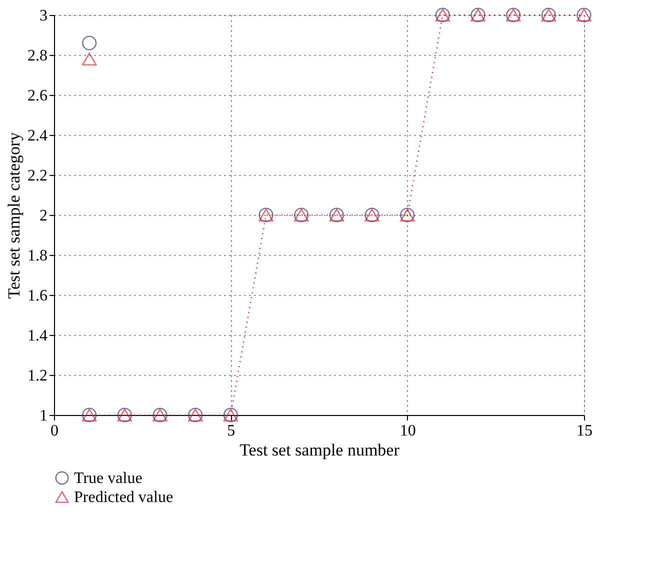  Describe the element at coordinates (408, 431) in the screenshot. I see `x-tick-label: 10` at that location.